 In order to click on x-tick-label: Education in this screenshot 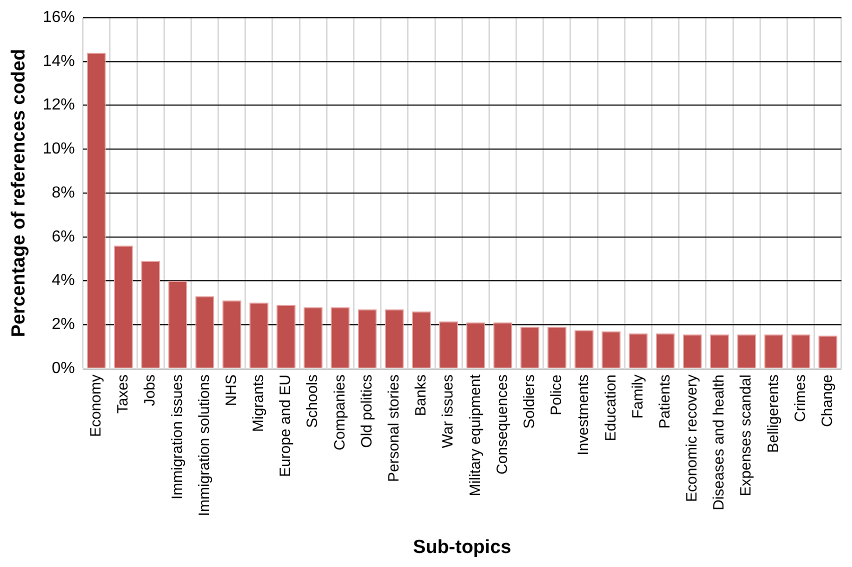, I will do `click(611, 408)`.